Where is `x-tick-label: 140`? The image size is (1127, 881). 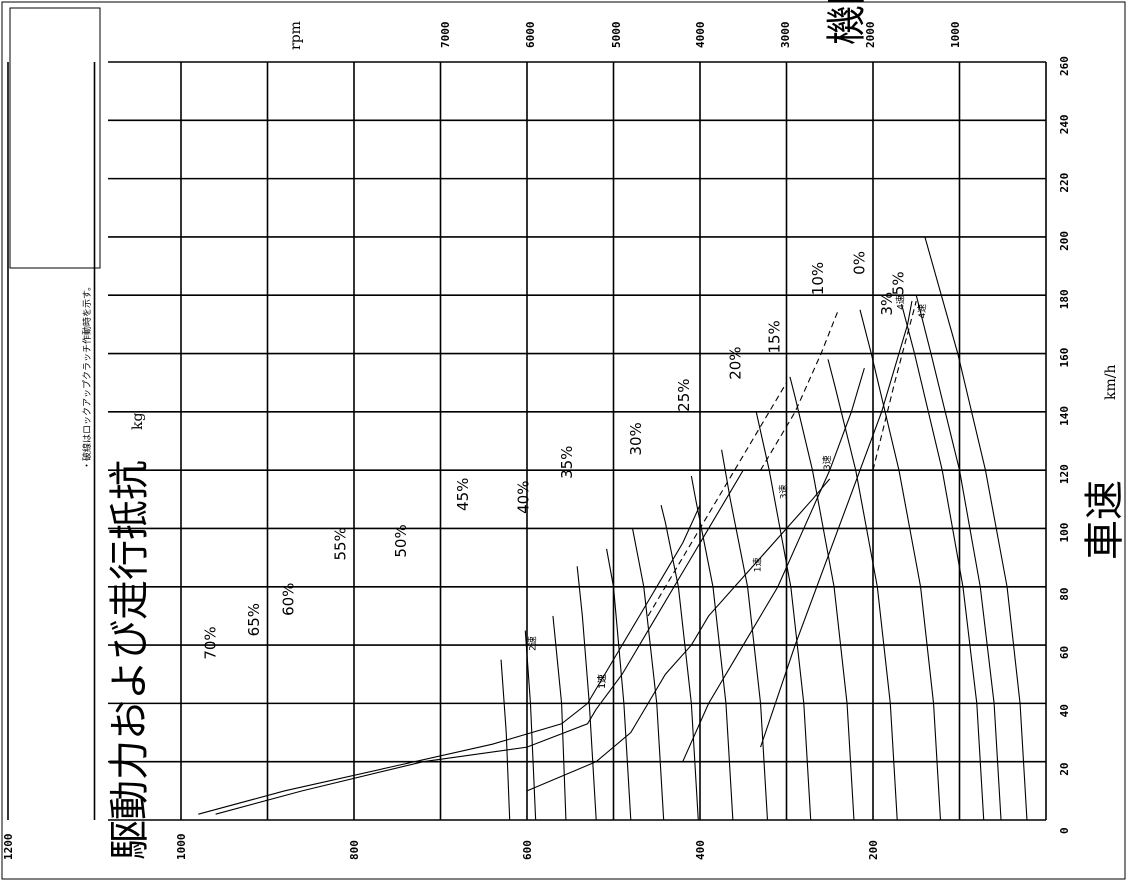 x-tick-label: 140 is located at coordinates (1064, 416).